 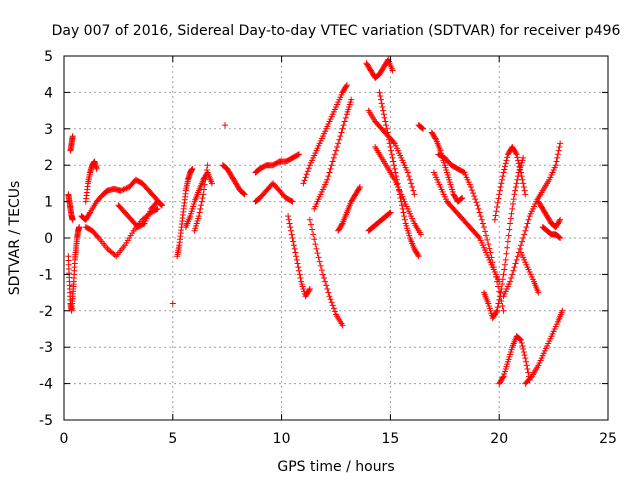 What do you see at coordinates (48, 239) in the screenshot?
I see `y-tick-label: 0` at bounding box center [48, 239].